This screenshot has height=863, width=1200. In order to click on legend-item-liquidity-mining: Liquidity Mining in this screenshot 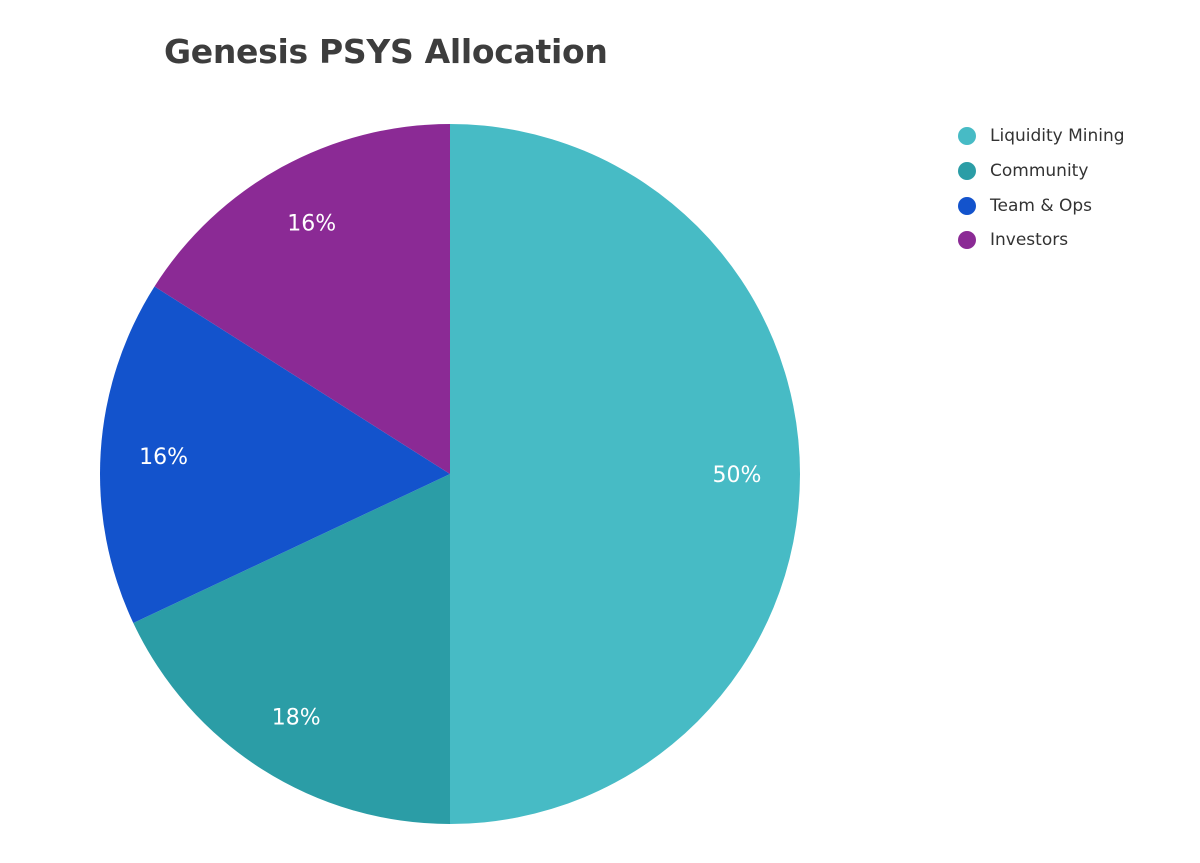, I will do `click(1041, 136)`.